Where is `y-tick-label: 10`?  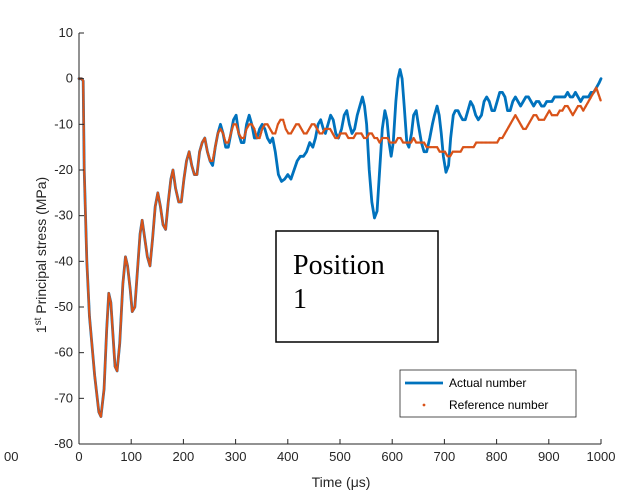 y-tick-label: 10 is located at coordinates (66, 32).